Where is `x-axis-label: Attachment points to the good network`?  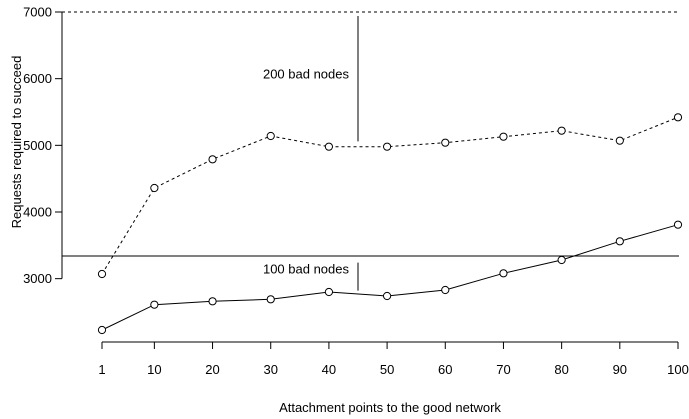 x-axis-label: Attachment points to the good network is located at coordinates (390, 407).